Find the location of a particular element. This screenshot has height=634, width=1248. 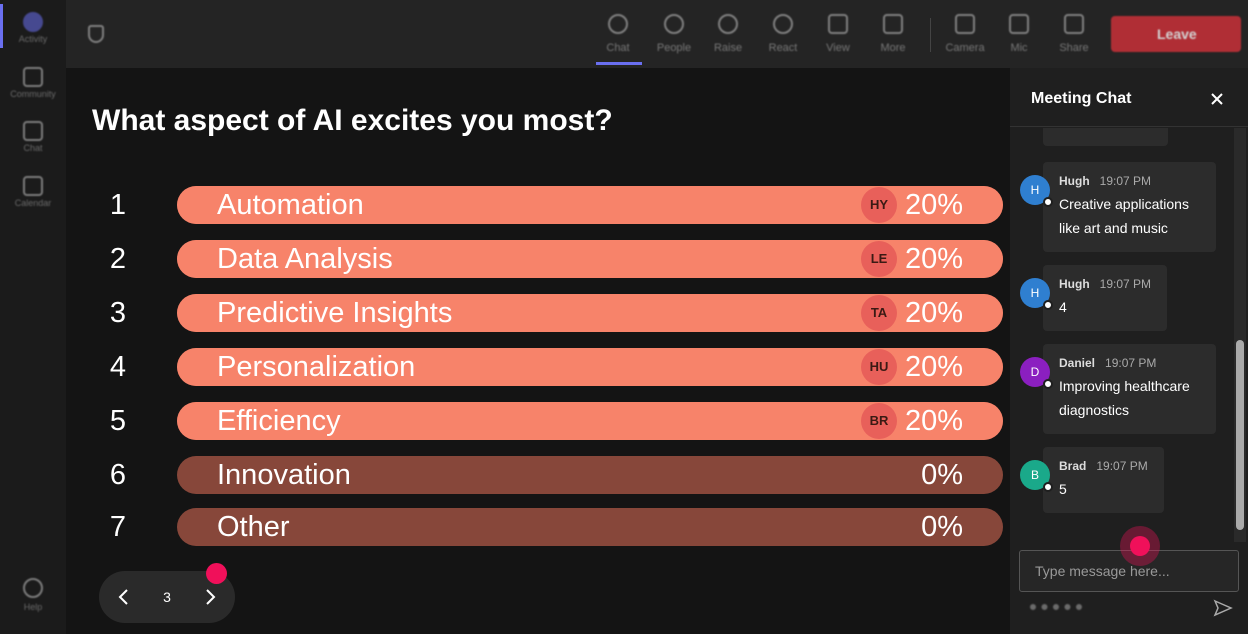

voter-avatar: HU is located at coordinates (879, 367).